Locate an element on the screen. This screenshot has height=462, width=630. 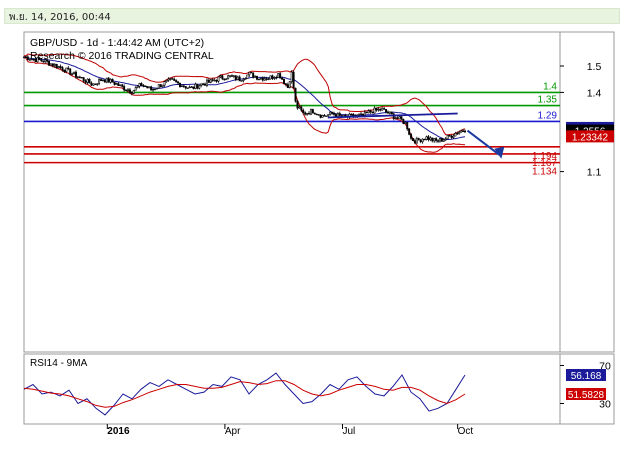
date-text: พ.ย. 14, 2016, 00:44 is located at coordinates (60, 17).